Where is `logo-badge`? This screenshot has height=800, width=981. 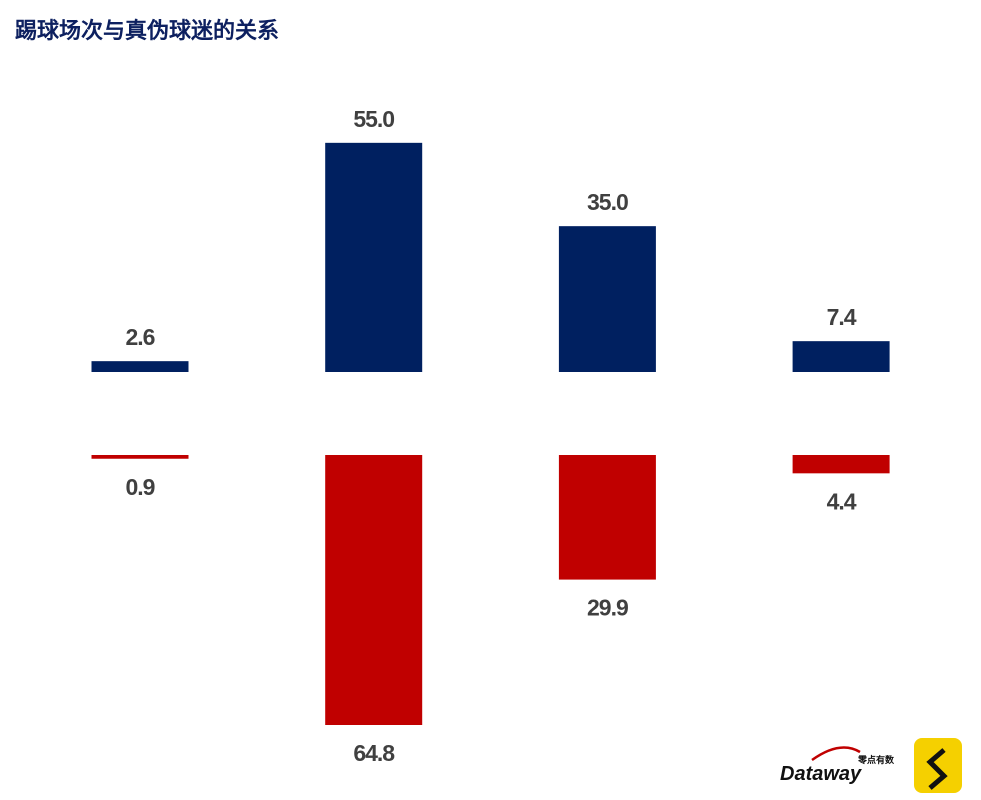
logo-badge is located at coordinates (938, 765).